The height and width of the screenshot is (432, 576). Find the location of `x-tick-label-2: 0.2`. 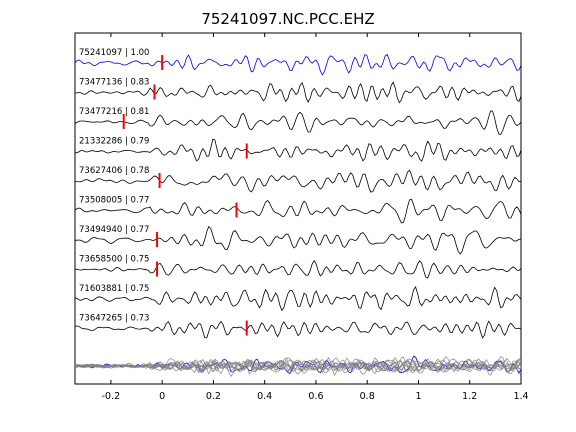

x-tick-label-2: 0.2 is located at coordinates (213, 396).